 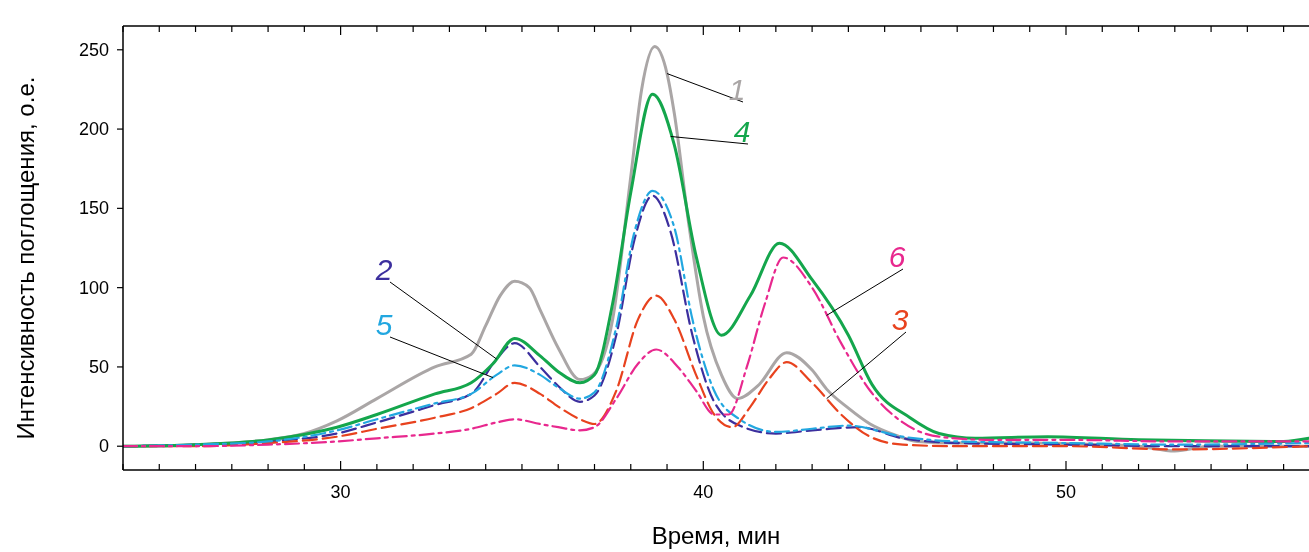 I want to click on text: 6, so click(x=897, y=256).